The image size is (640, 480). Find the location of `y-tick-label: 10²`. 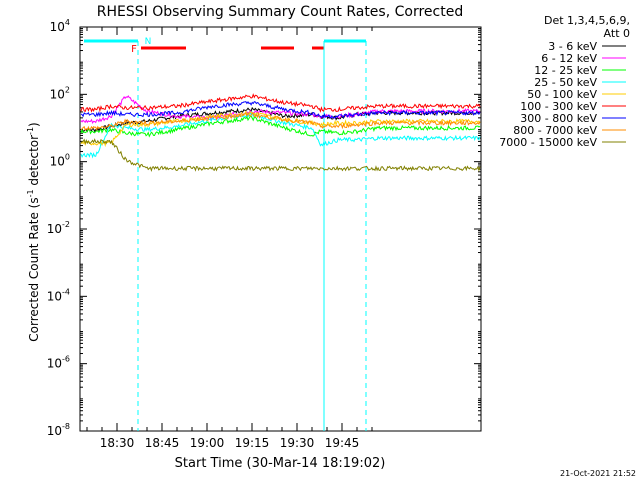

y-tick-label: 10² is located at coordinates (60, 93).